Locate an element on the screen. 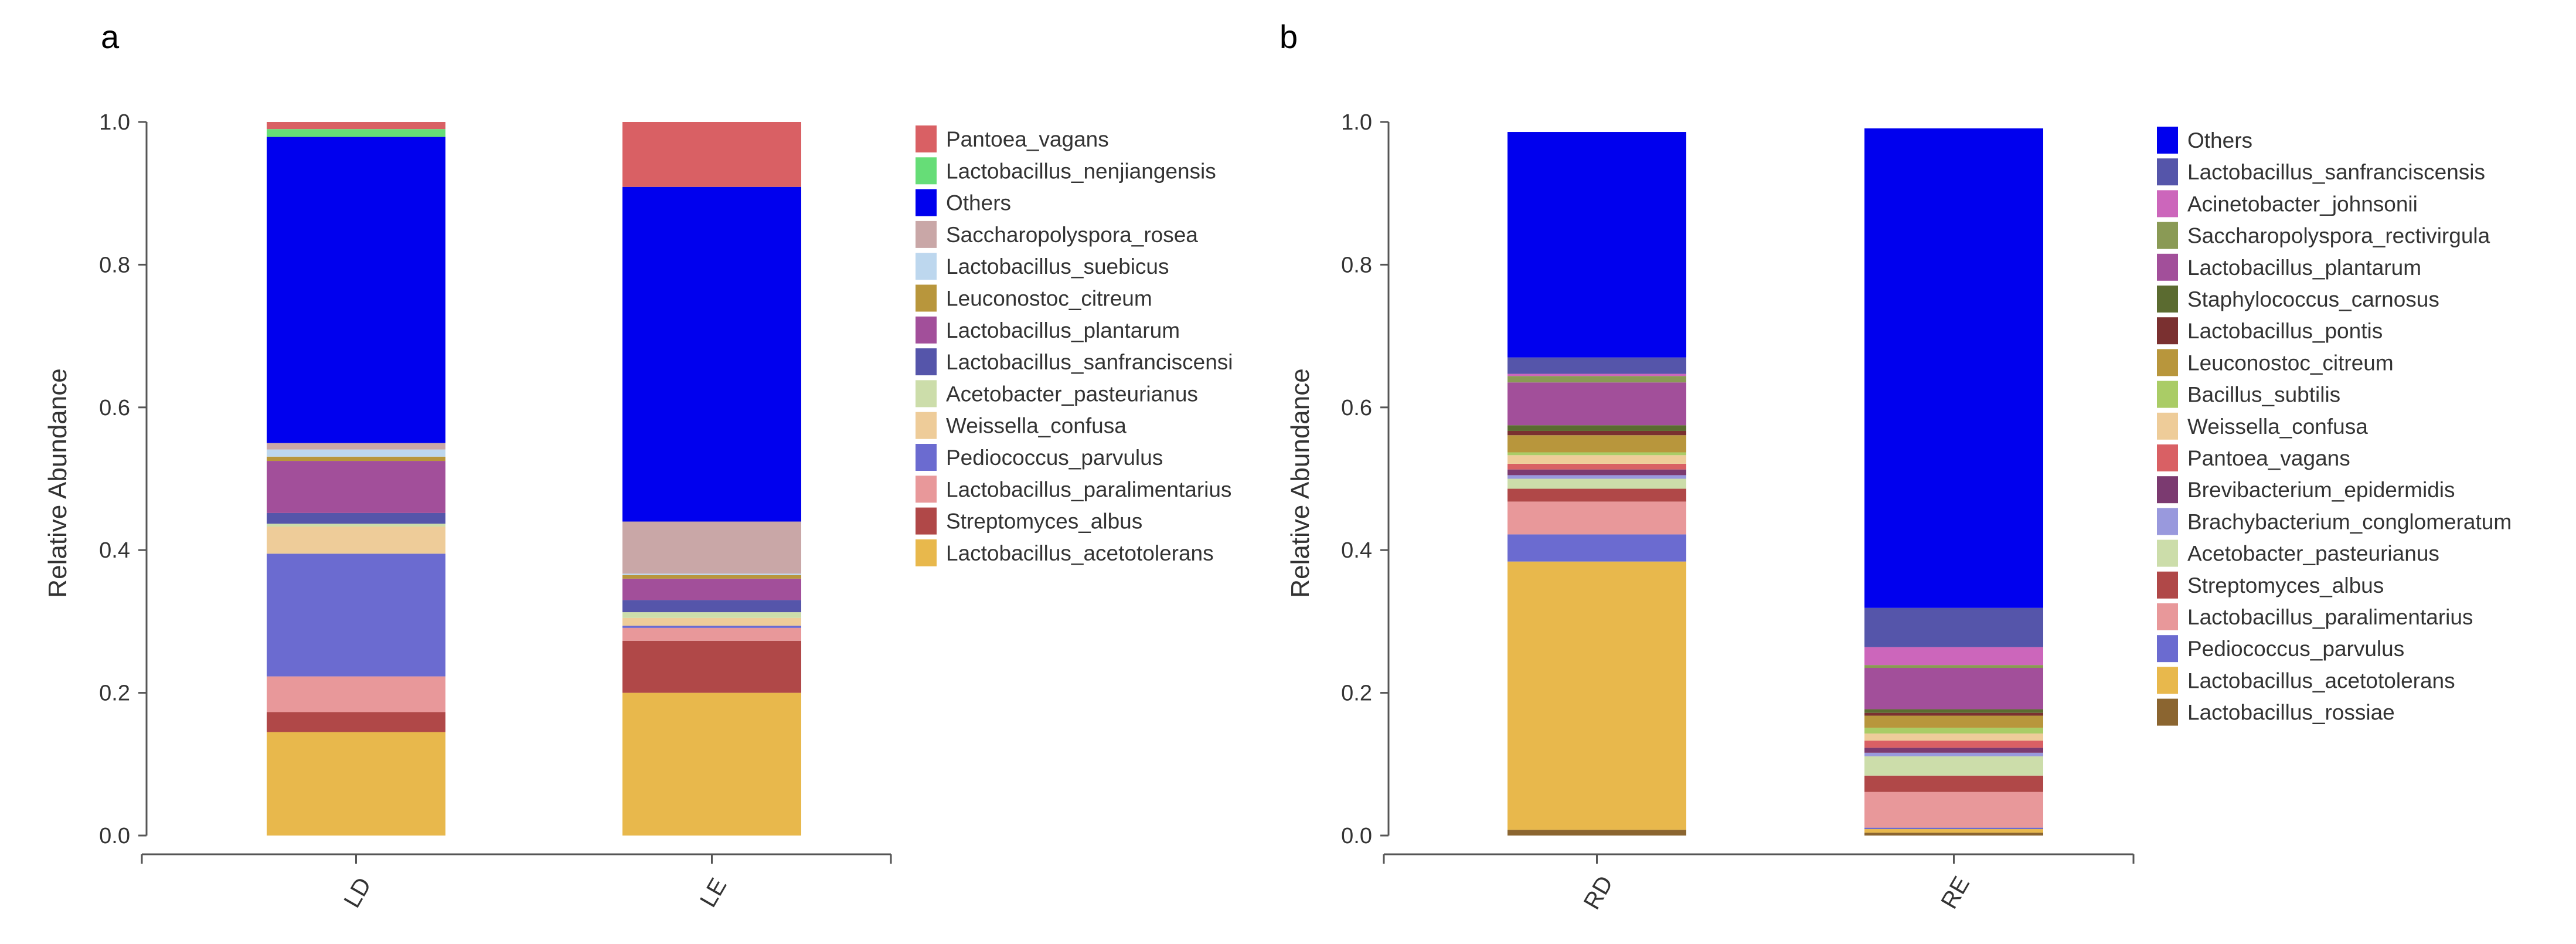  x-tick-label: LD is located at coordinates (357, 893).